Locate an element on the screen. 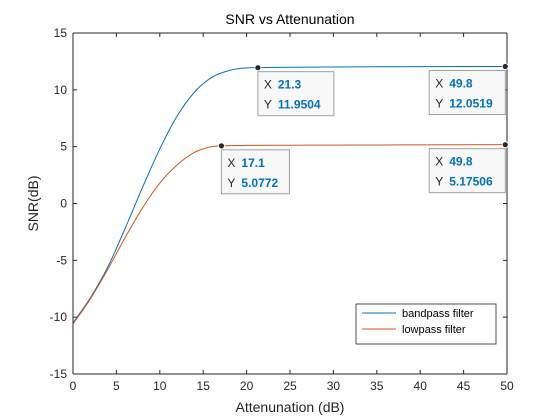  legend: bandpass filter lowpass filter is located at coordinates (426, 324).